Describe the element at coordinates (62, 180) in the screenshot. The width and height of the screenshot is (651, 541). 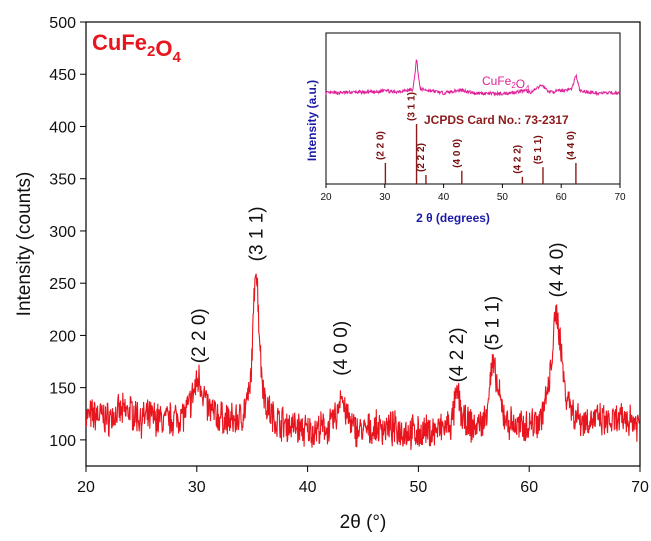
I see `y-tick-label: 350` at that location.